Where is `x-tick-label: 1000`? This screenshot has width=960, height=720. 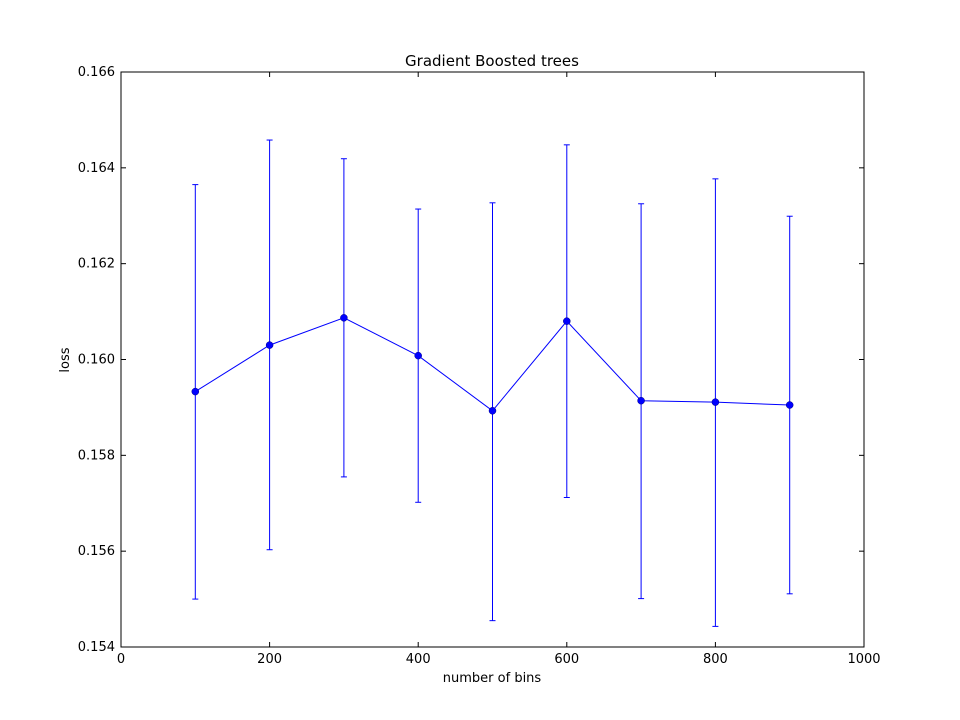 x-tick-label: 1000 is located at coordinates (863, 659).